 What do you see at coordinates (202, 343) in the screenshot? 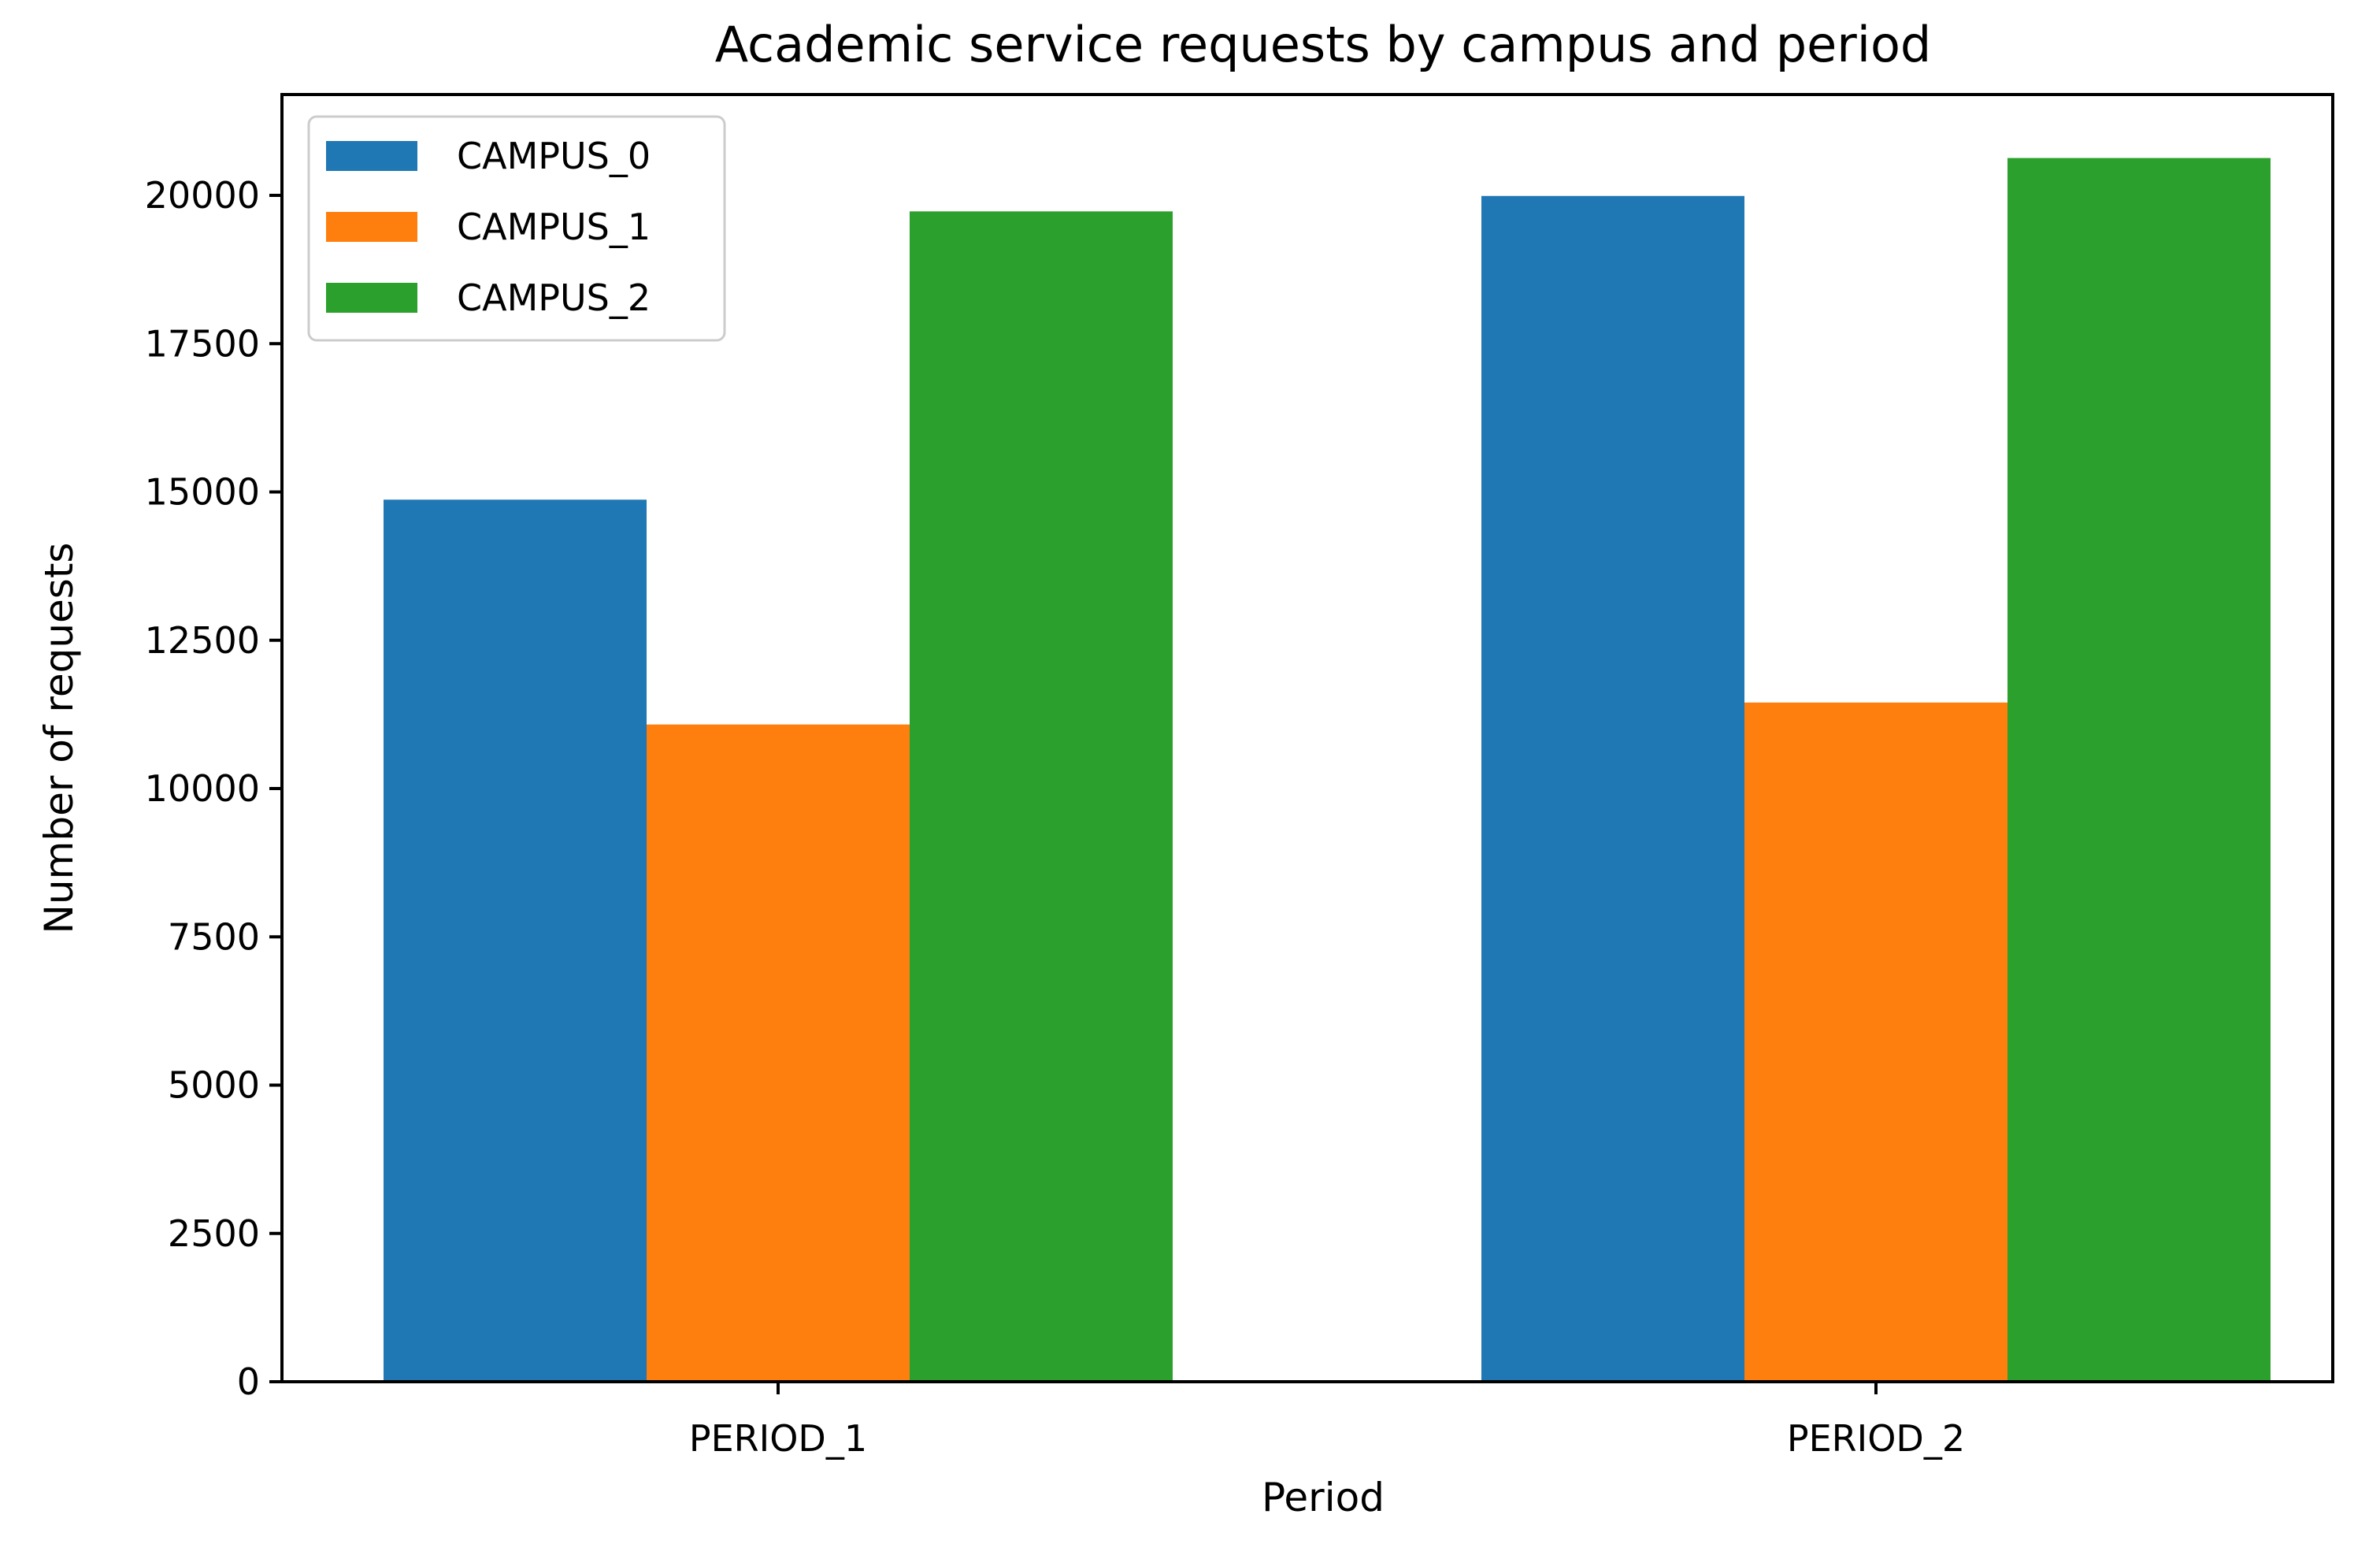
I see `y-tick-label: 17500` at bounding box center [202, 343].